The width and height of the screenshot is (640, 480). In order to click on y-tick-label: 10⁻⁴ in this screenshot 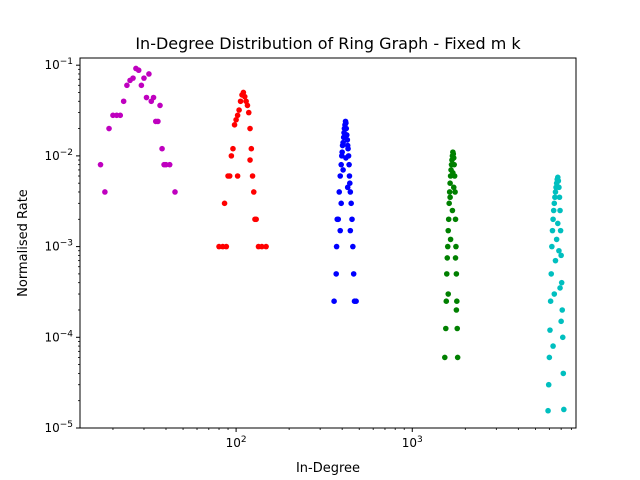, I will do `click(58, 336)`.